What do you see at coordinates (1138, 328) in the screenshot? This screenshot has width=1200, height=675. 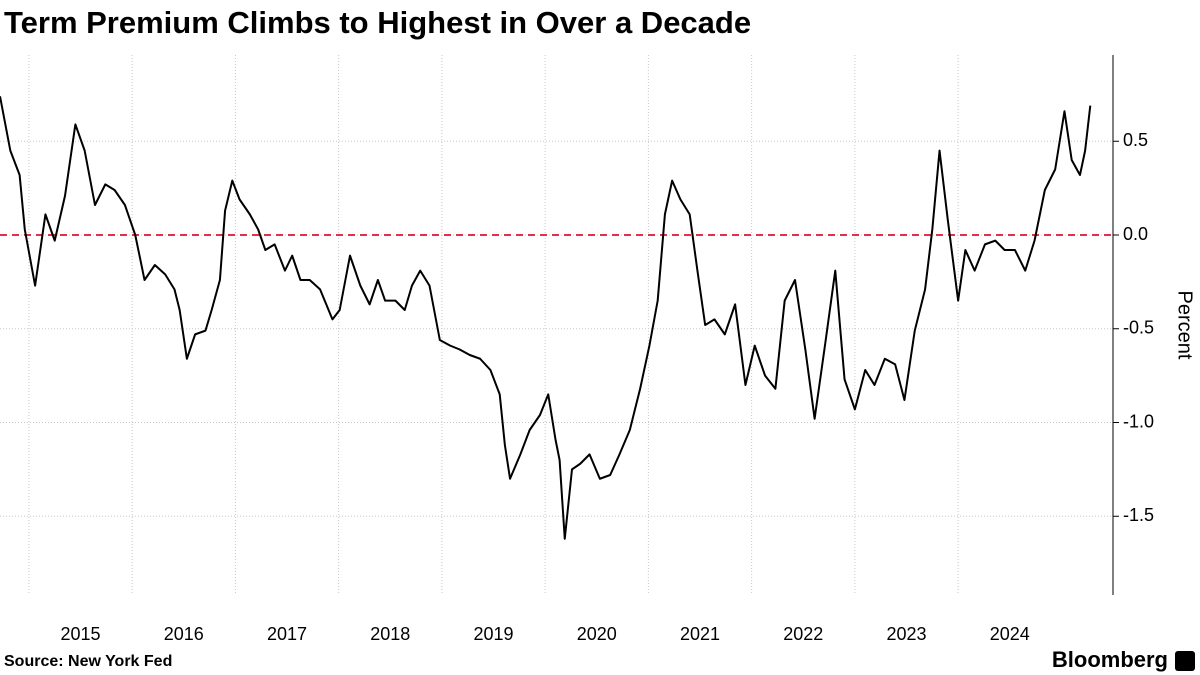 I see `y-tick-label: -0.5` at bounding box center [1138, 328].